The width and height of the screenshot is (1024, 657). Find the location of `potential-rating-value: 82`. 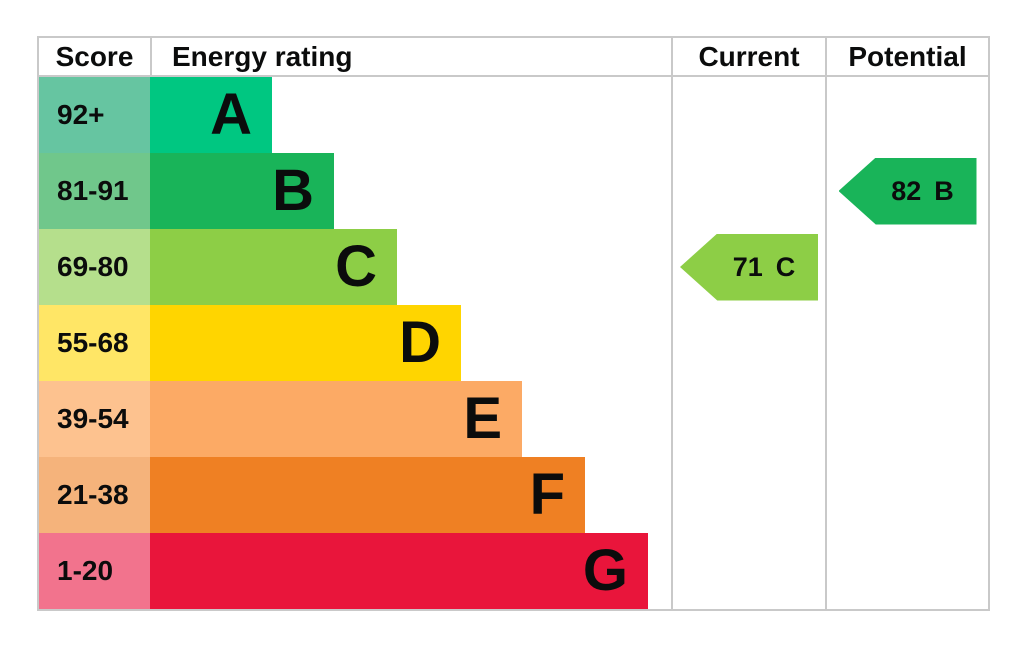

potential-rating-value: 82 is located at coordinates (906, 190).